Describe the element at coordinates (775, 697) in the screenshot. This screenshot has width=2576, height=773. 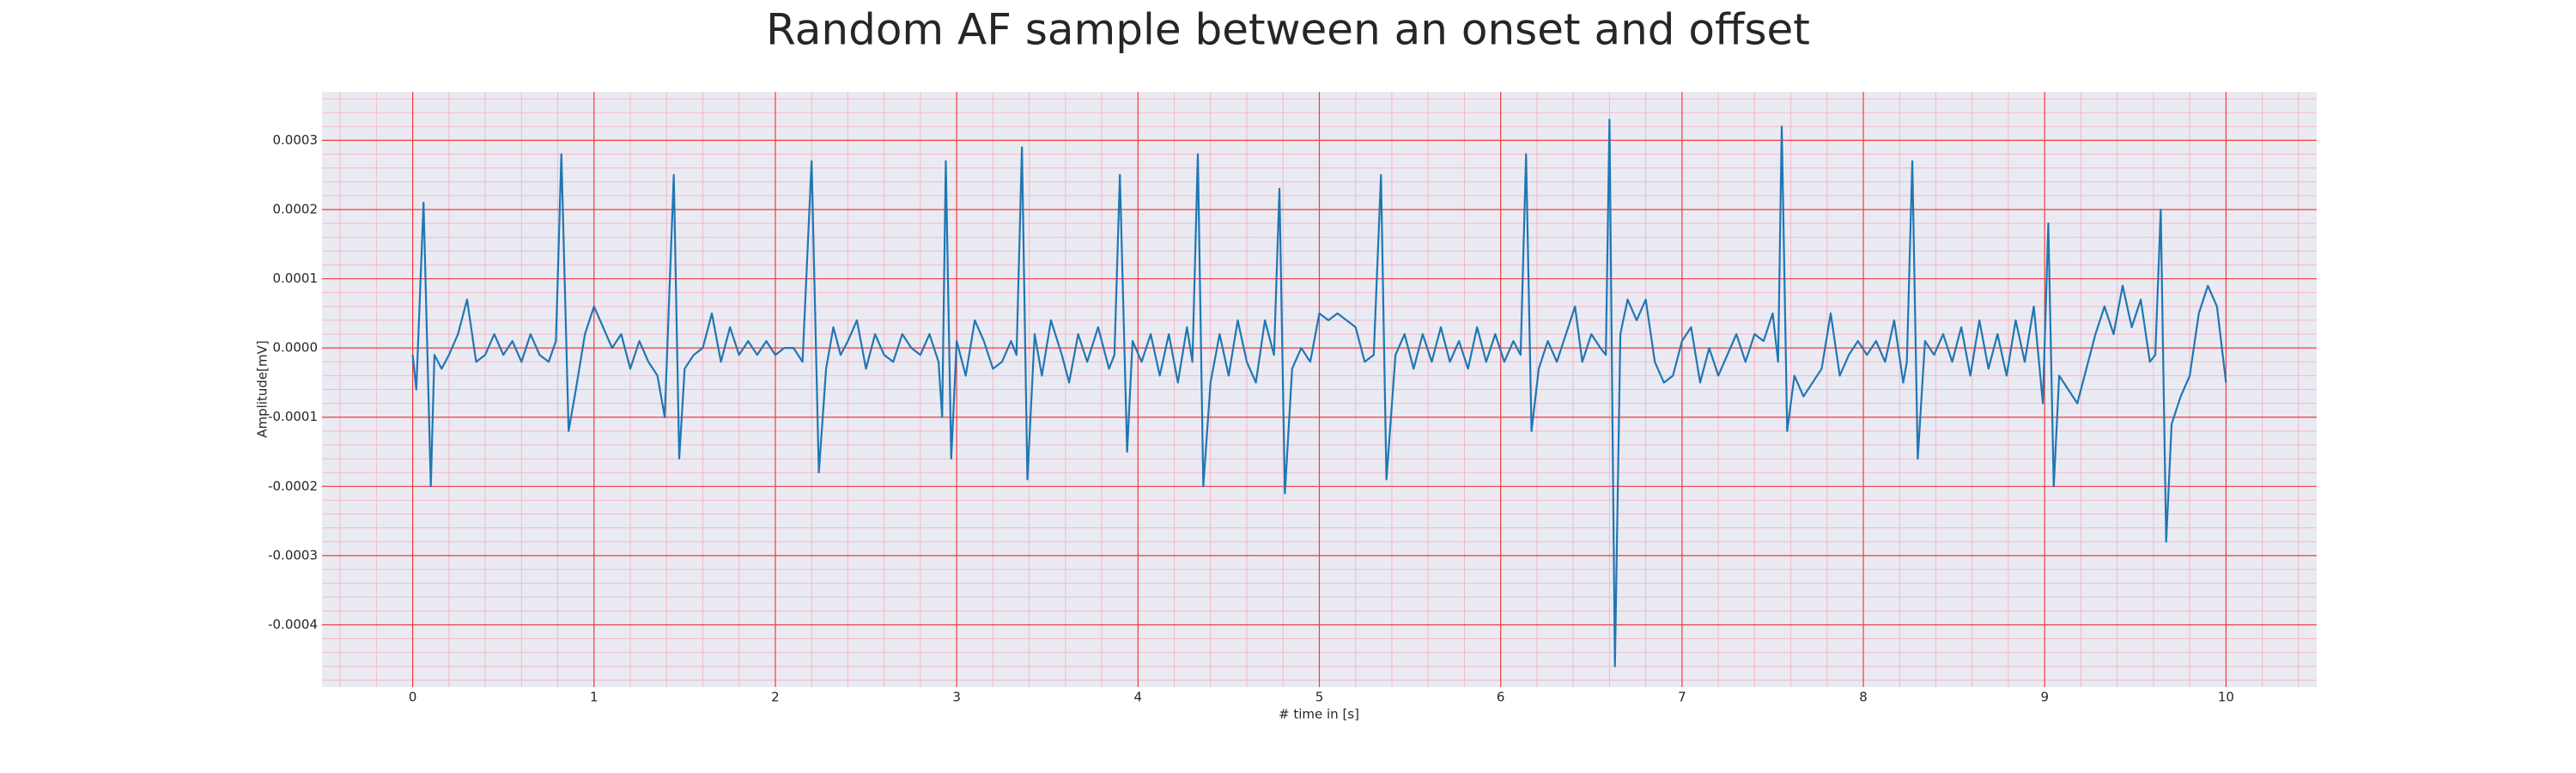
I see `x-tick-label: 2` at that location.